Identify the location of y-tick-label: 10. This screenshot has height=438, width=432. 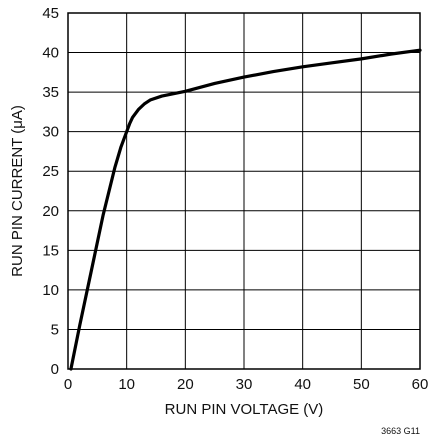
(50, 290).